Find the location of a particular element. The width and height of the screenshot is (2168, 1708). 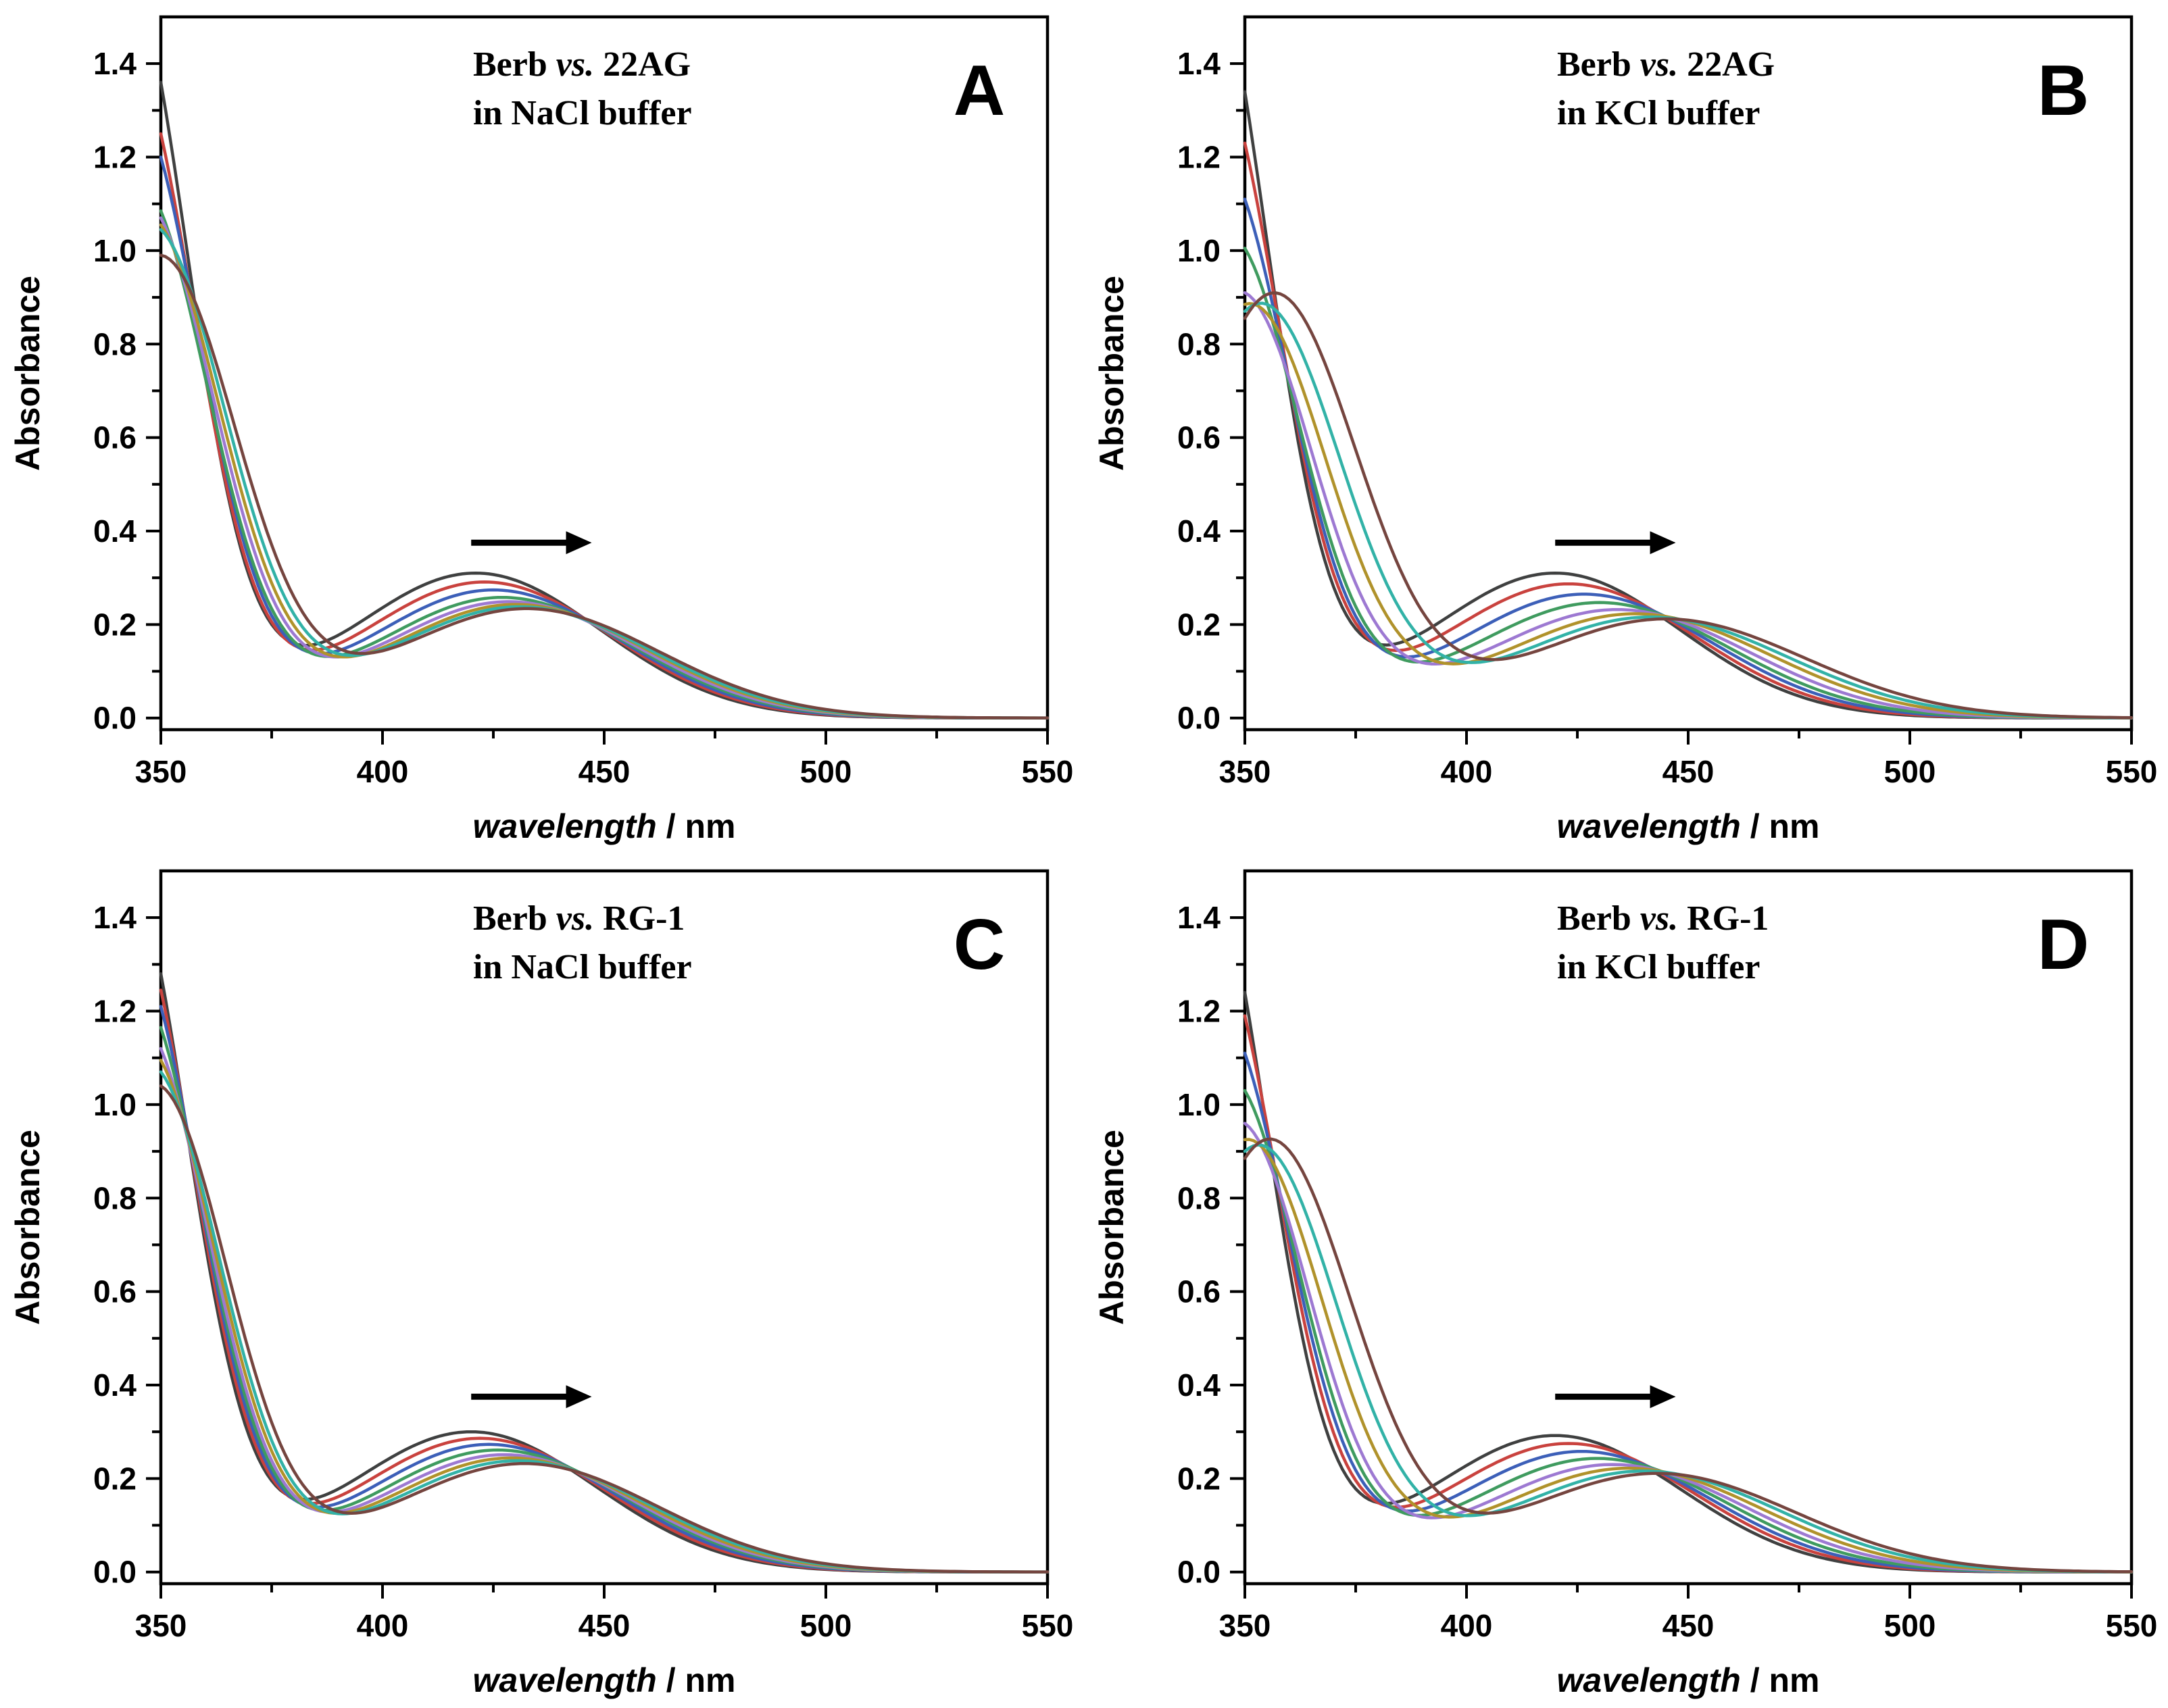

panel-letter: C is located at coordinates (980, 945).